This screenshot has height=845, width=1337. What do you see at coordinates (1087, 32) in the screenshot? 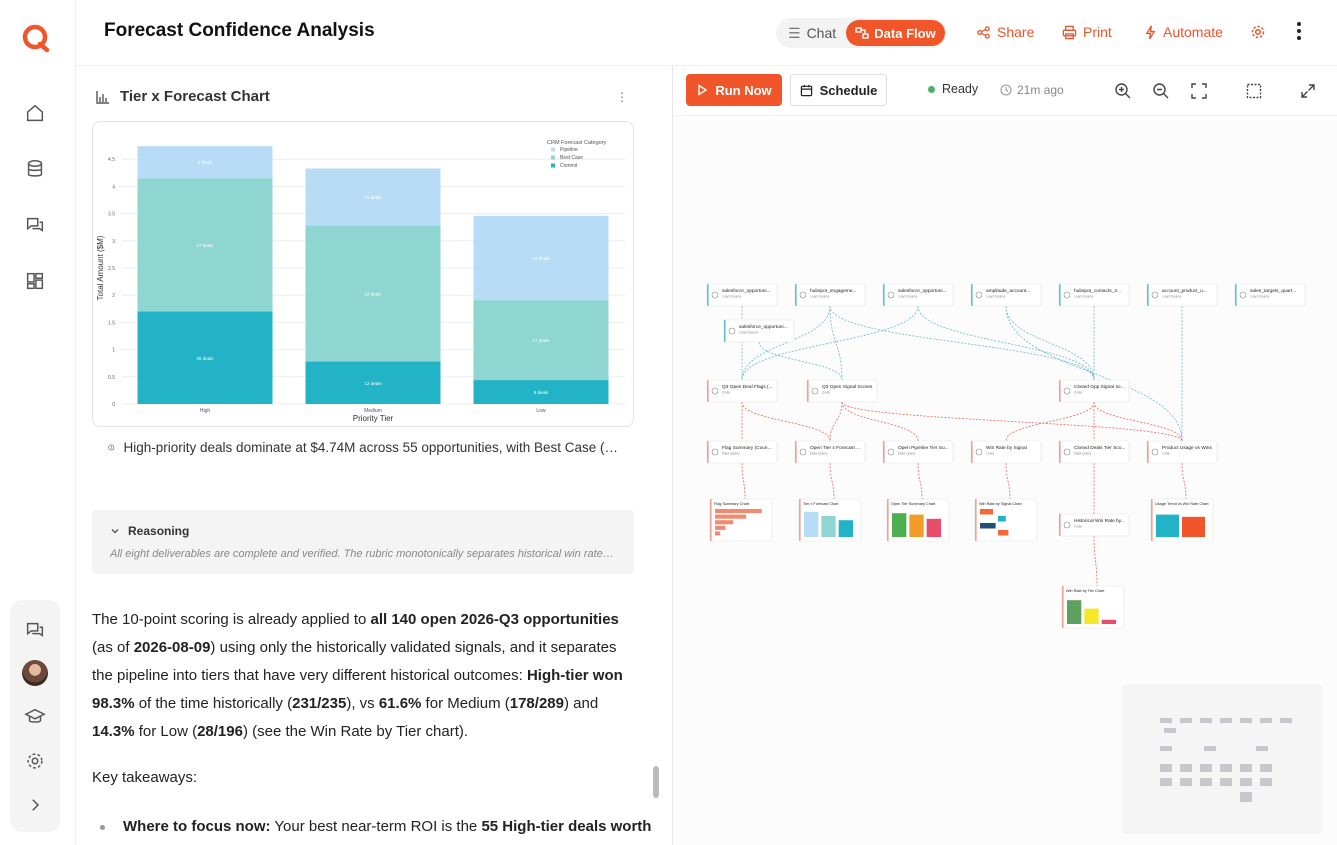
I see `print-button: Print` at bounding box center [1087, 32].